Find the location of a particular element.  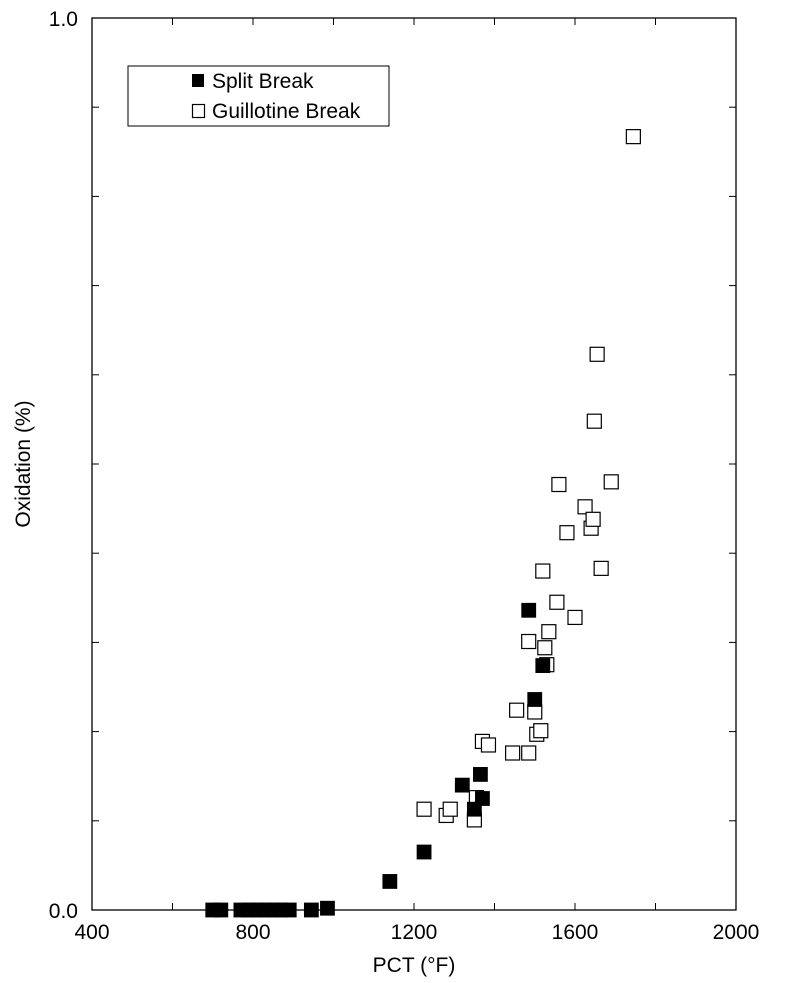

legend-box is located at coordinates (258, 96).